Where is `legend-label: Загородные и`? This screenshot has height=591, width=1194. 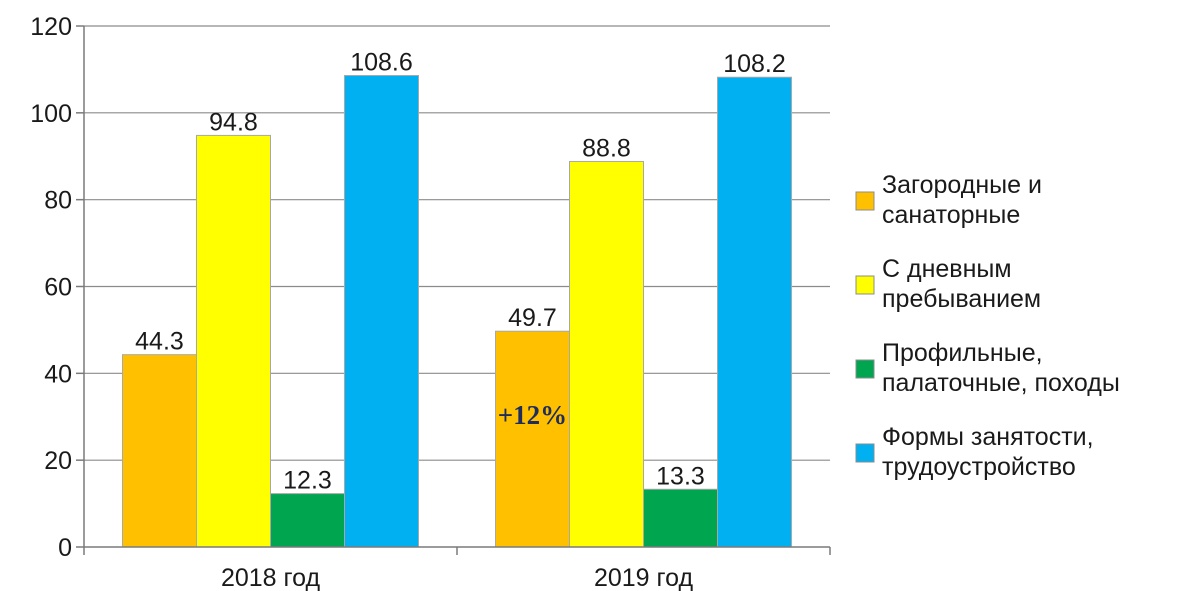 legend-label: Загородные и is located at coordinates (962, 185).